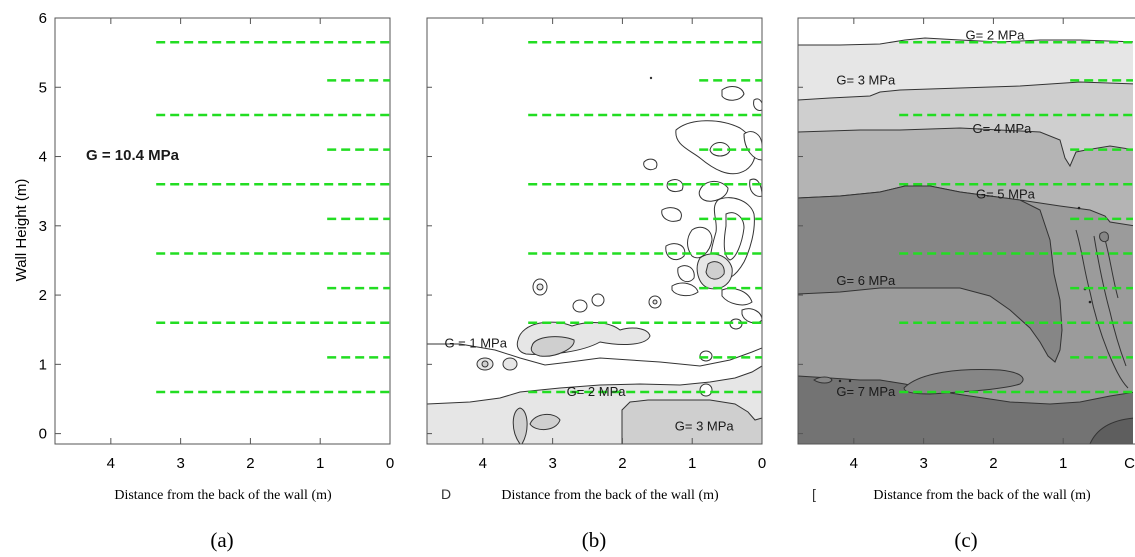 This screenshot has height=557, width=1135. What do you see at coordinates (475, 343) in the screenshot?
I see `contour-label: G = 1 MPa` at bounding box center [475, 343].